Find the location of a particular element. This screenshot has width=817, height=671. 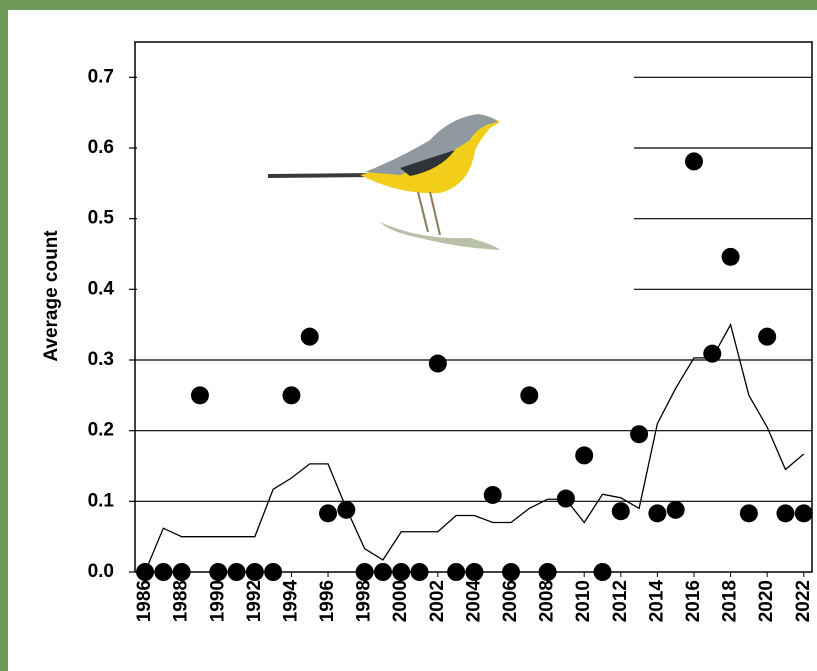

y-tick-label: 0.6 is located at coordinates (101, 147).